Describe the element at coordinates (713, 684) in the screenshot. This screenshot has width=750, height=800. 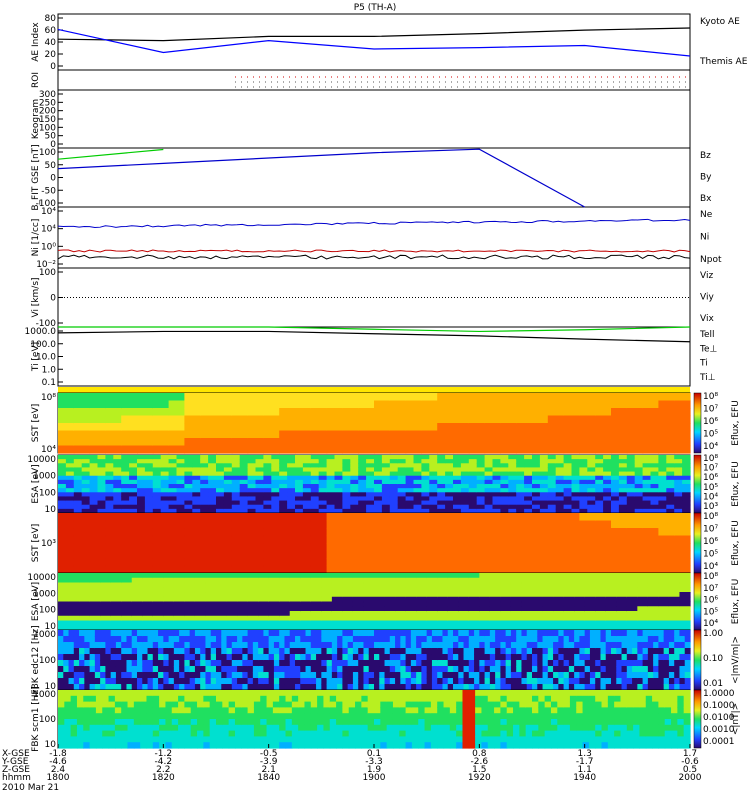
I see `colorbar-tick-label: 0.01` at that location.